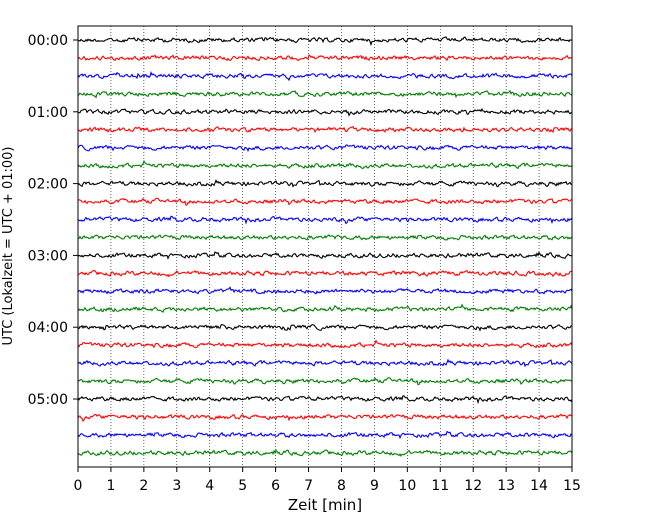  What do you see at coordinates (327, 480) in the screenshot?
I see `x-tick-layer: 0 1 2 3 4 5 6 7 8 9 10 11 12 13 14 15` at bounding box center [327, 480].